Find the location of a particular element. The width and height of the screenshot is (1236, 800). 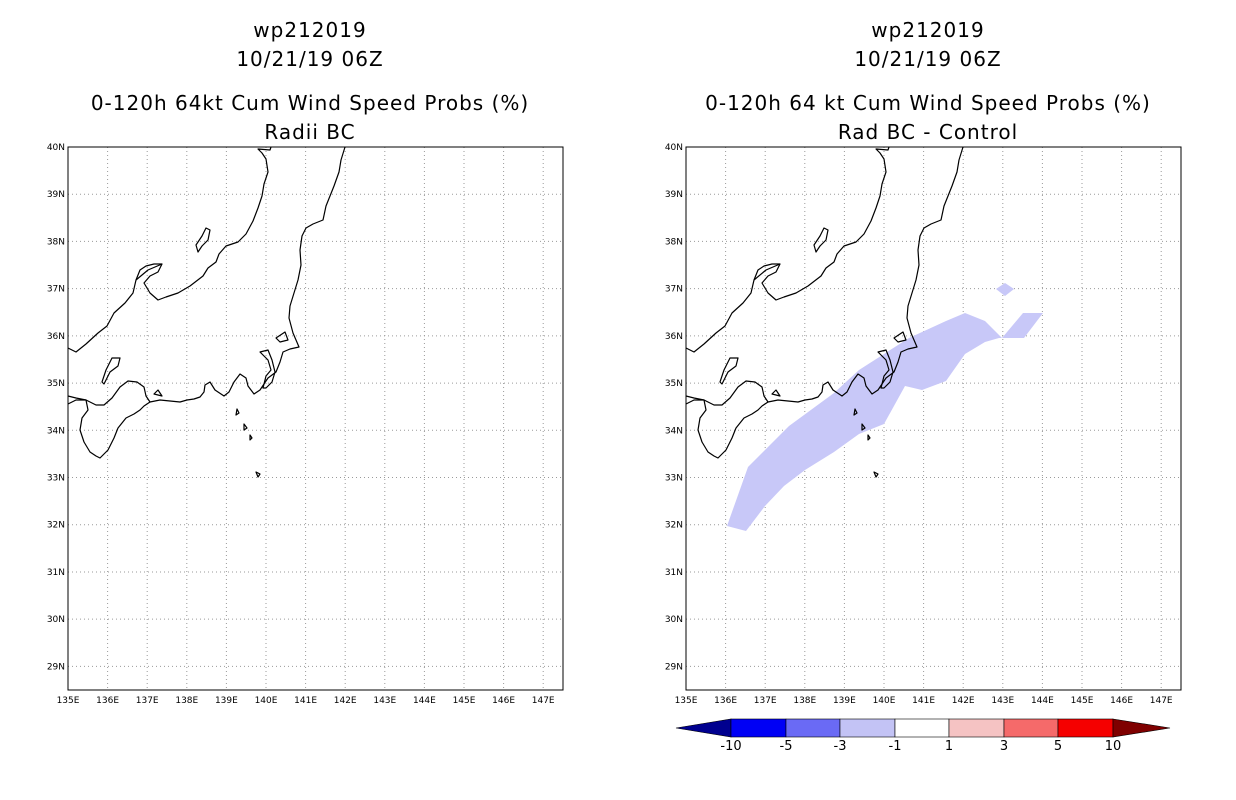

colorbar-label: -3 is located at coordinates (840, 746).